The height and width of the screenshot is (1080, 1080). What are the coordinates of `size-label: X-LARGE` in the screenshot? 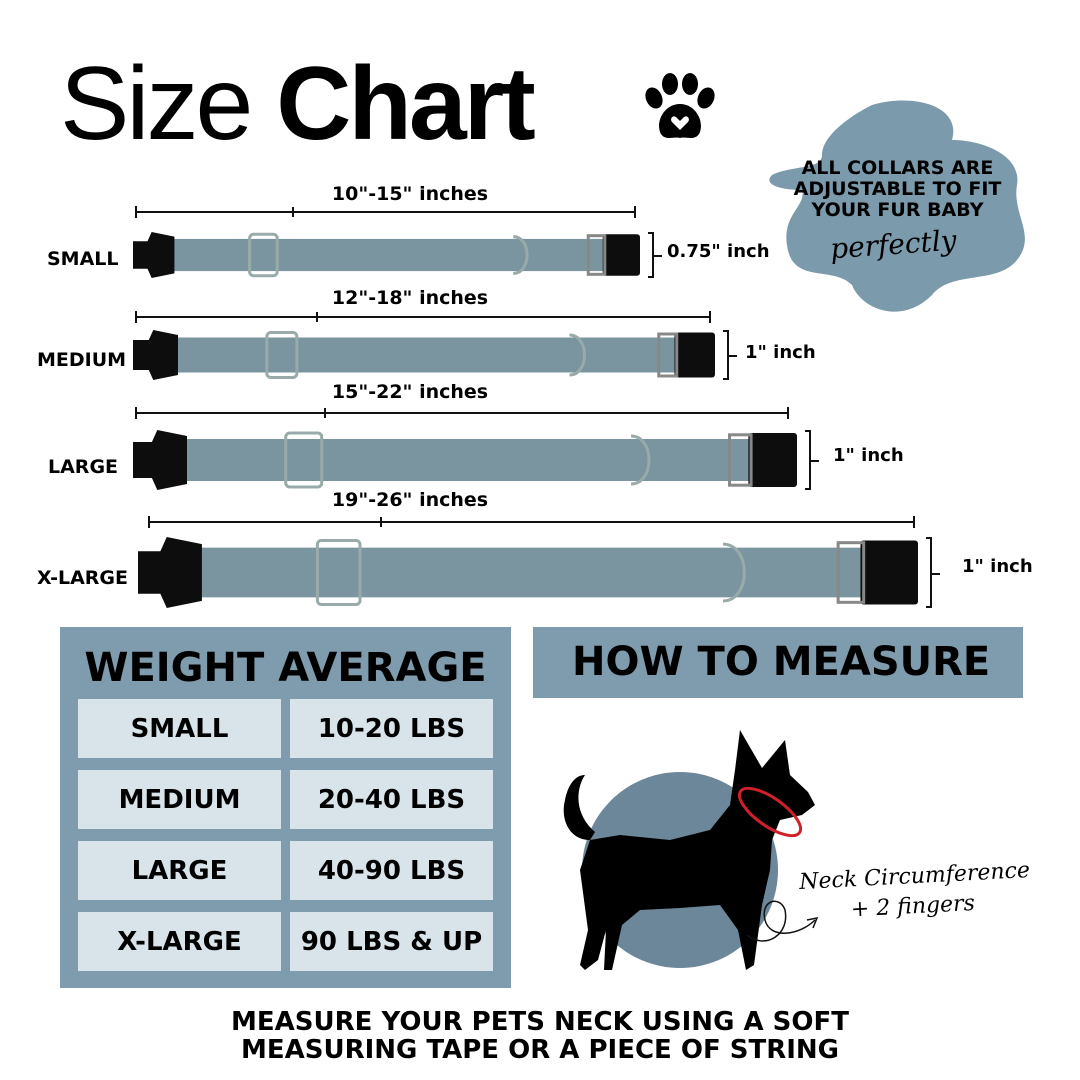 It's located at (83, 578).